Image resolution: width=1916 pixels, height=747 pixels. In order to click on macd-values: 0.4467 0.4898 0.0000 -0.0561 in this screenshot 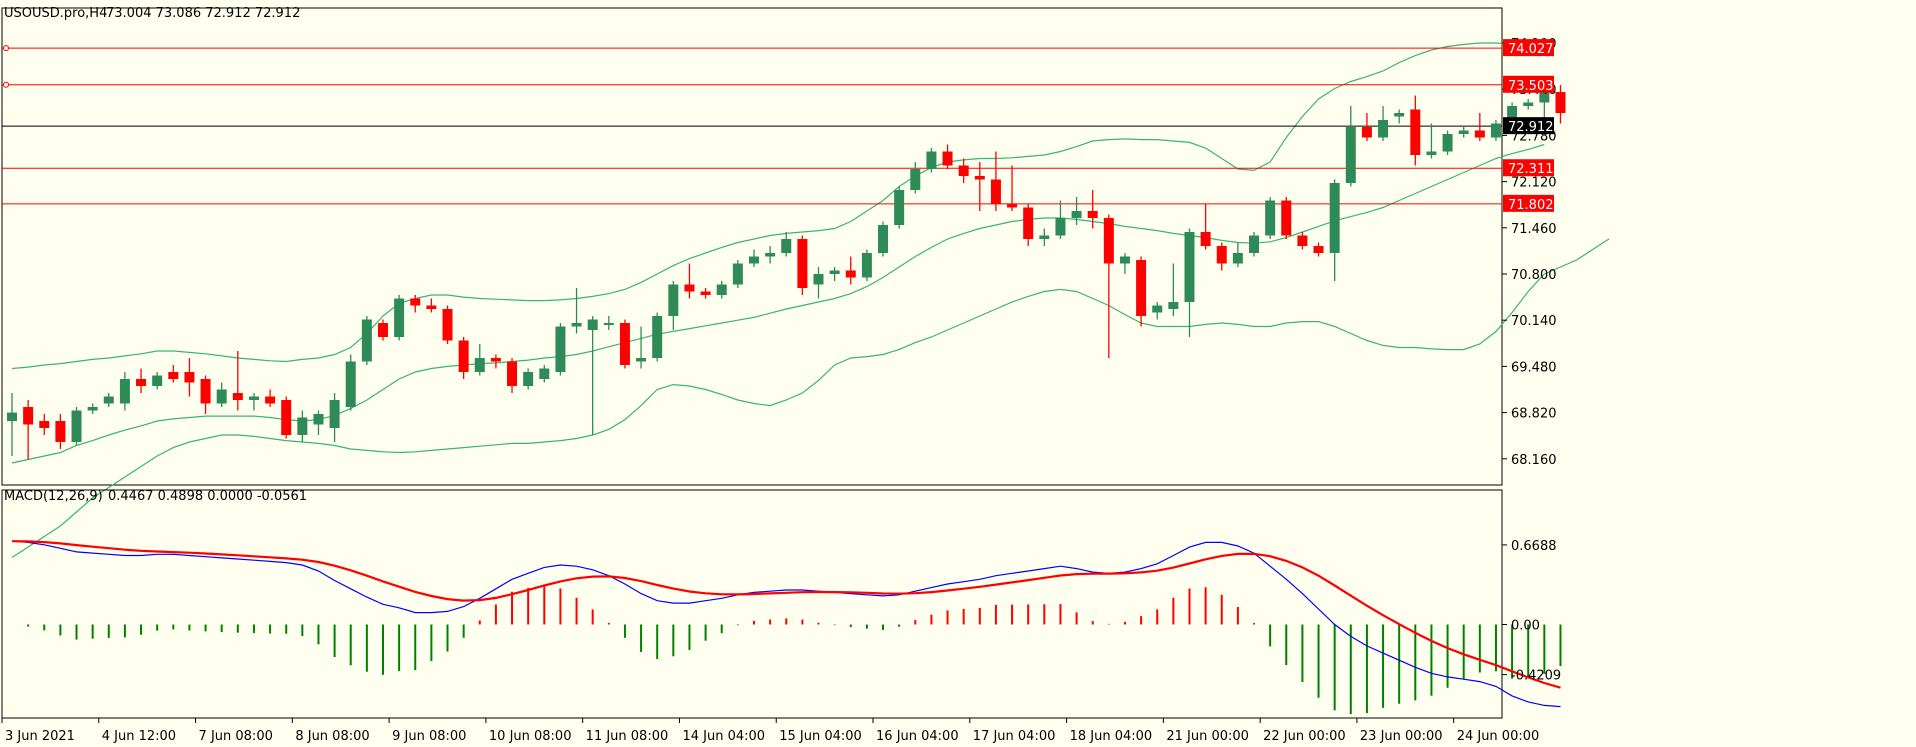, I will do `click(207, 496)`.